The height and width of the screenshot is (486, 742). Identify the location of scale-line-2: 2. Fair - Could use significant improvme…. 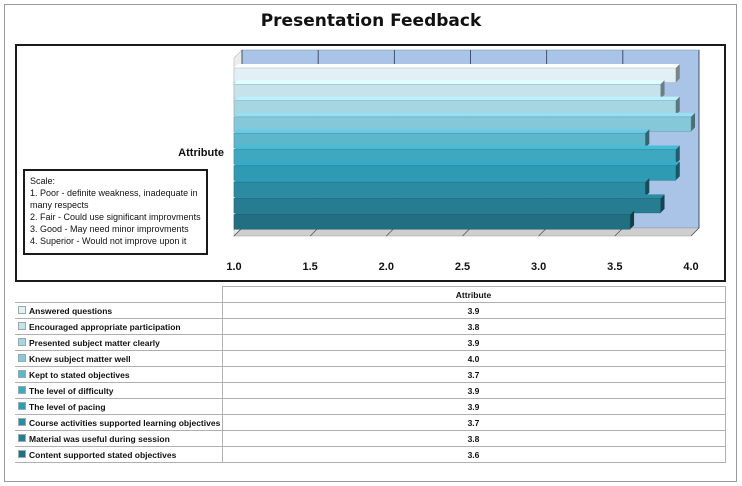
(115, 217).